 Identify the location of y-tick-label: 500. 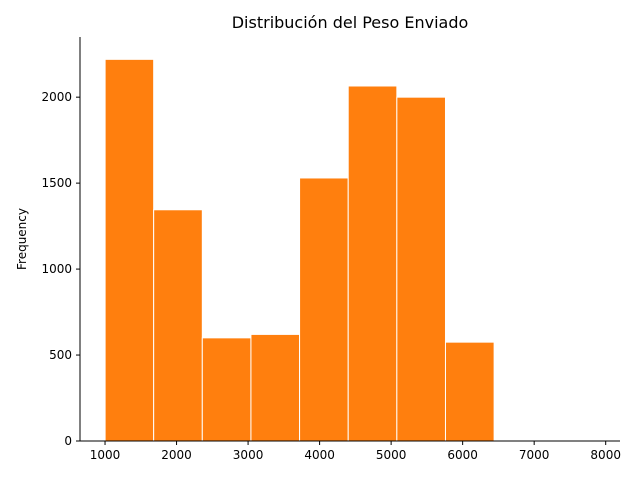
(60, 355).